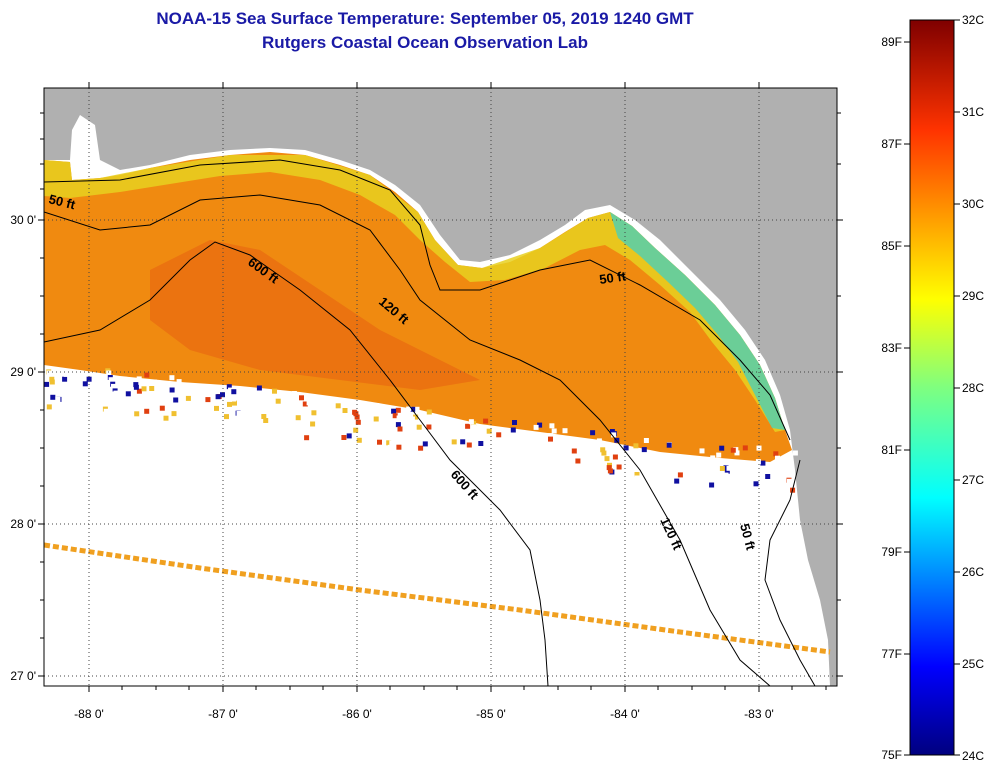 The width and height of the screenshot is (992, 770). I want to click on colorbar-gradient, so click(932, 387).